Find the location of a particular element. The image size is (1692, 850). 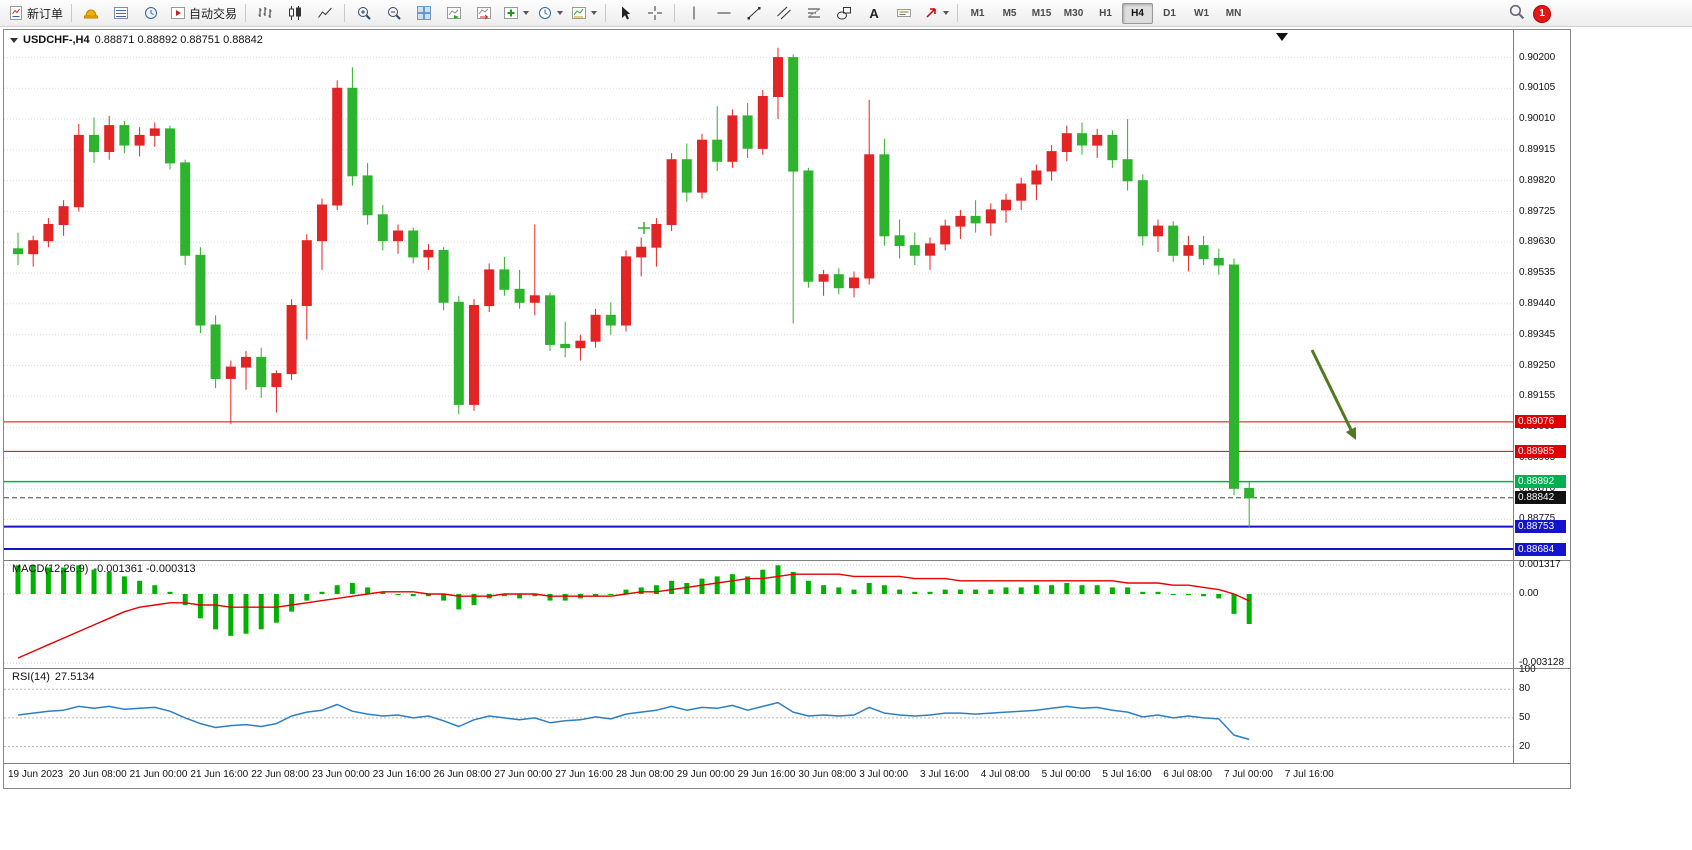

vertical-line-tool-button is located at coordinates (694, 13).